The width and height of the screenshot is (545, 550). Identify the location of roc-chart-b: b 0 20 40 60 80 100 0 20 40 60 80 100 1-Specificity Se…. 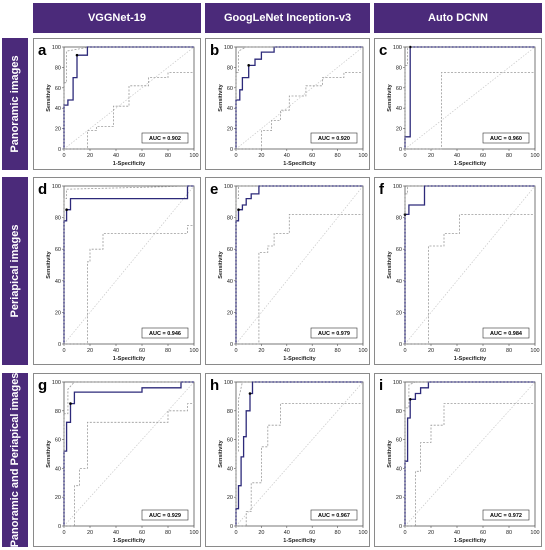
(289, 104).